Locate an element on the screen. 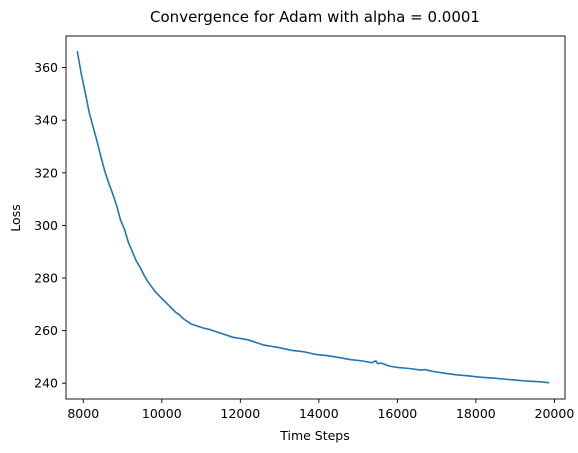 The width and height of the screenshot is (578, 453). chart-title: Convergence for Adam with alpha = 0.0001 is located at coordinates (315, 17).